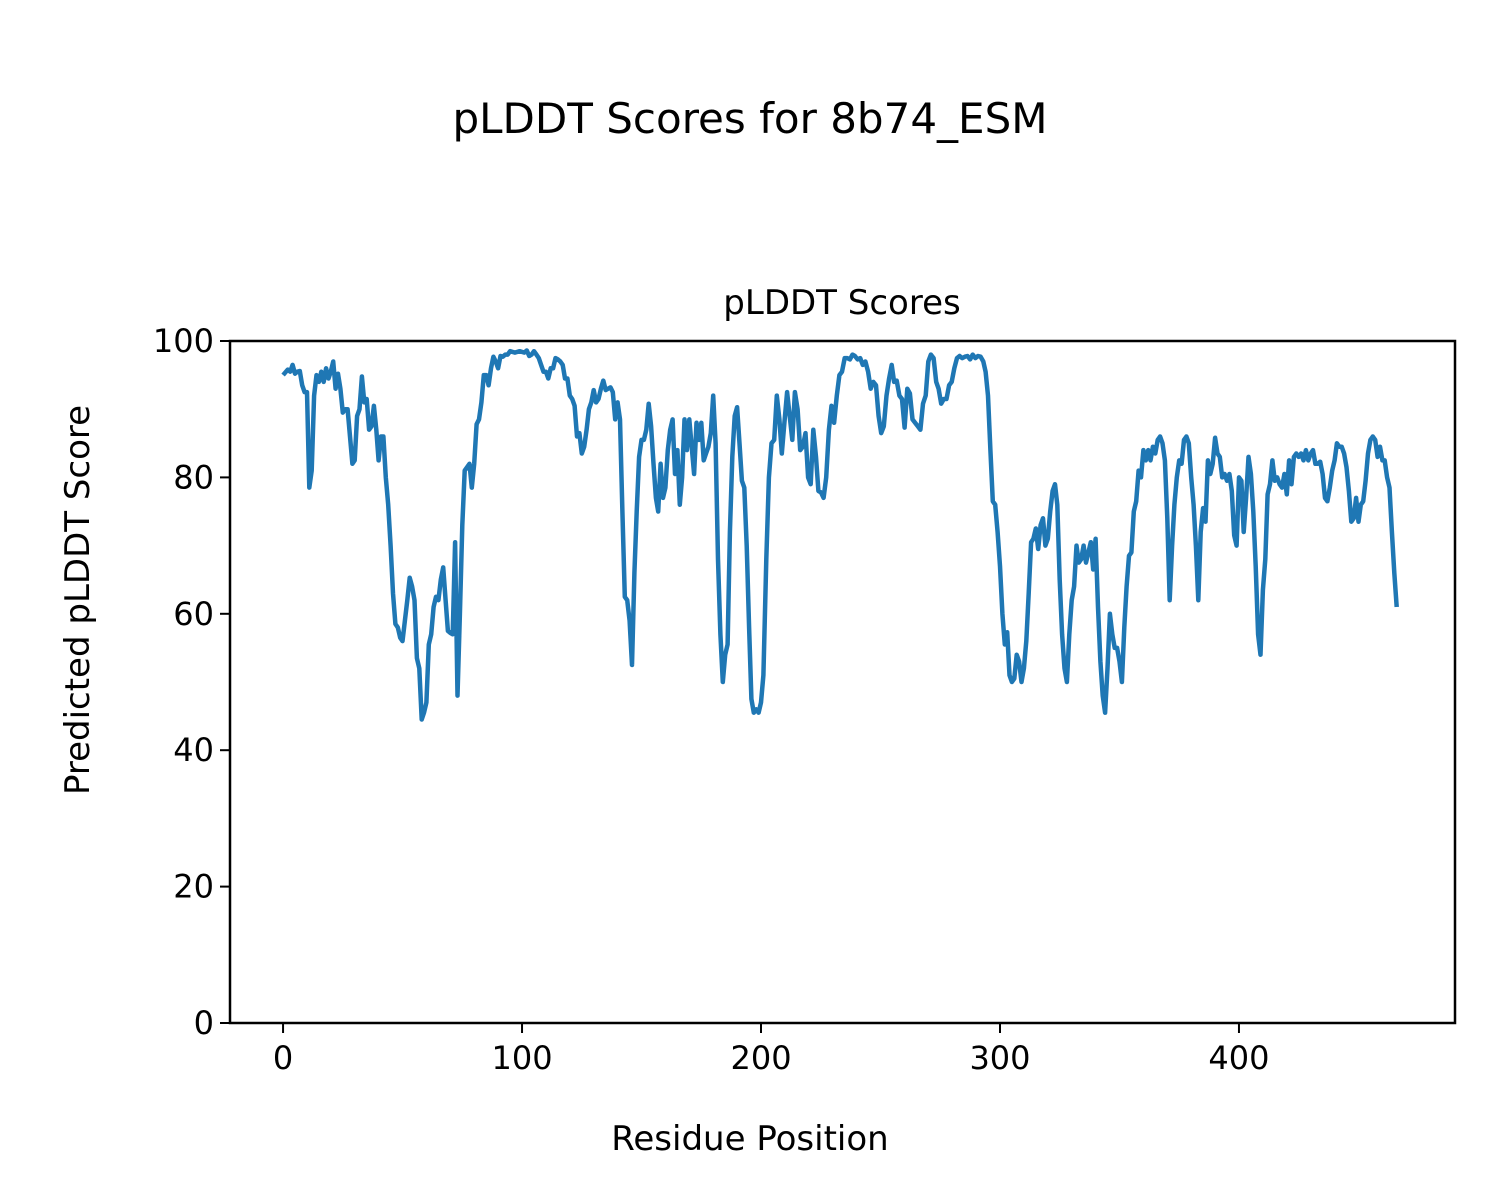  Describe the element at coordinates (749, 1139) in the screenshot. I see `x-axis-label: Residue Position` at that location.